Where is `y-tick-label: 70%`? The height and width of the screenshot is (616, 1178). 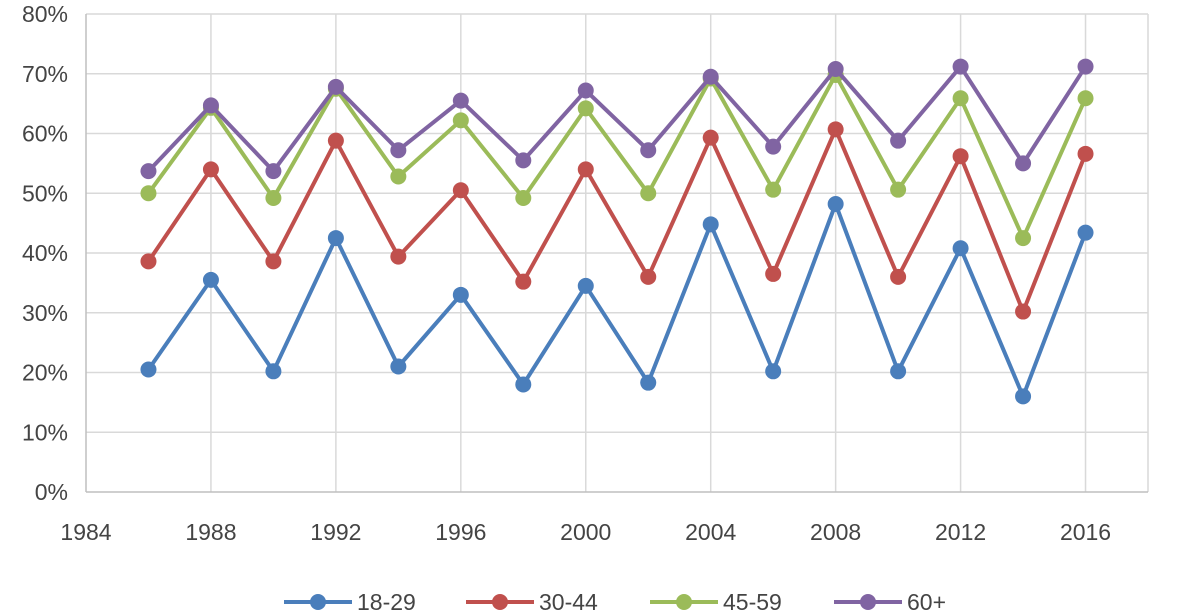 y-tick-label: 70% is located at coordinates (45, 74).